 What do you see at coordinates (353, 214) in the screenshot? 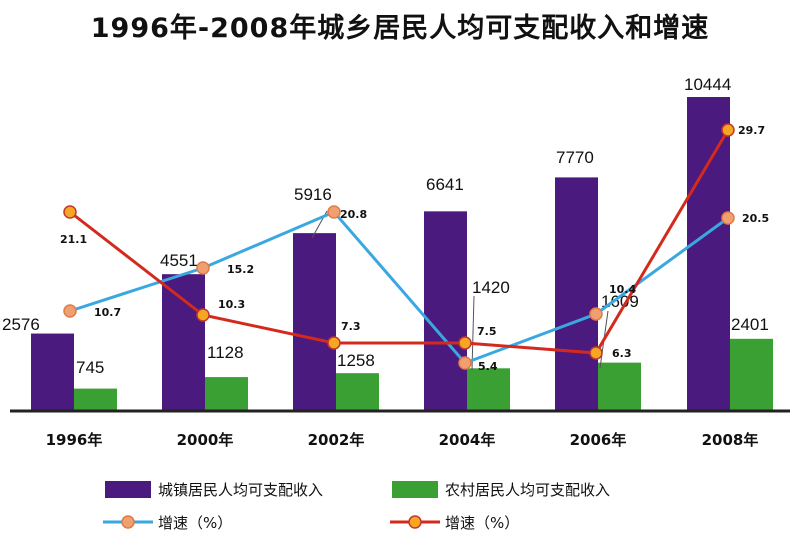
I see `growth-blue-value: 20.8` at bounding box center [353, 214].